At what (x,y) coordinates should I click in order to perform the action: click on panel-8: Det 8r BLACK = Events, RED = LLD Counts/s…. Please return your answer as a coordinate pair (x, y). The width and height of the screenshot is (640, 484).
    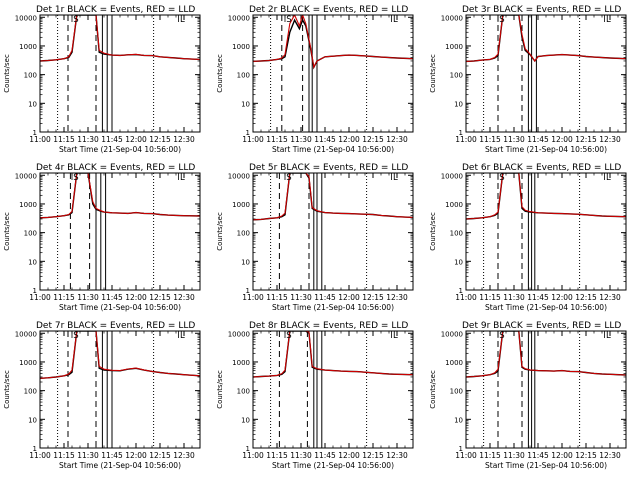
    Looking at the image, I should click on (315, 395).